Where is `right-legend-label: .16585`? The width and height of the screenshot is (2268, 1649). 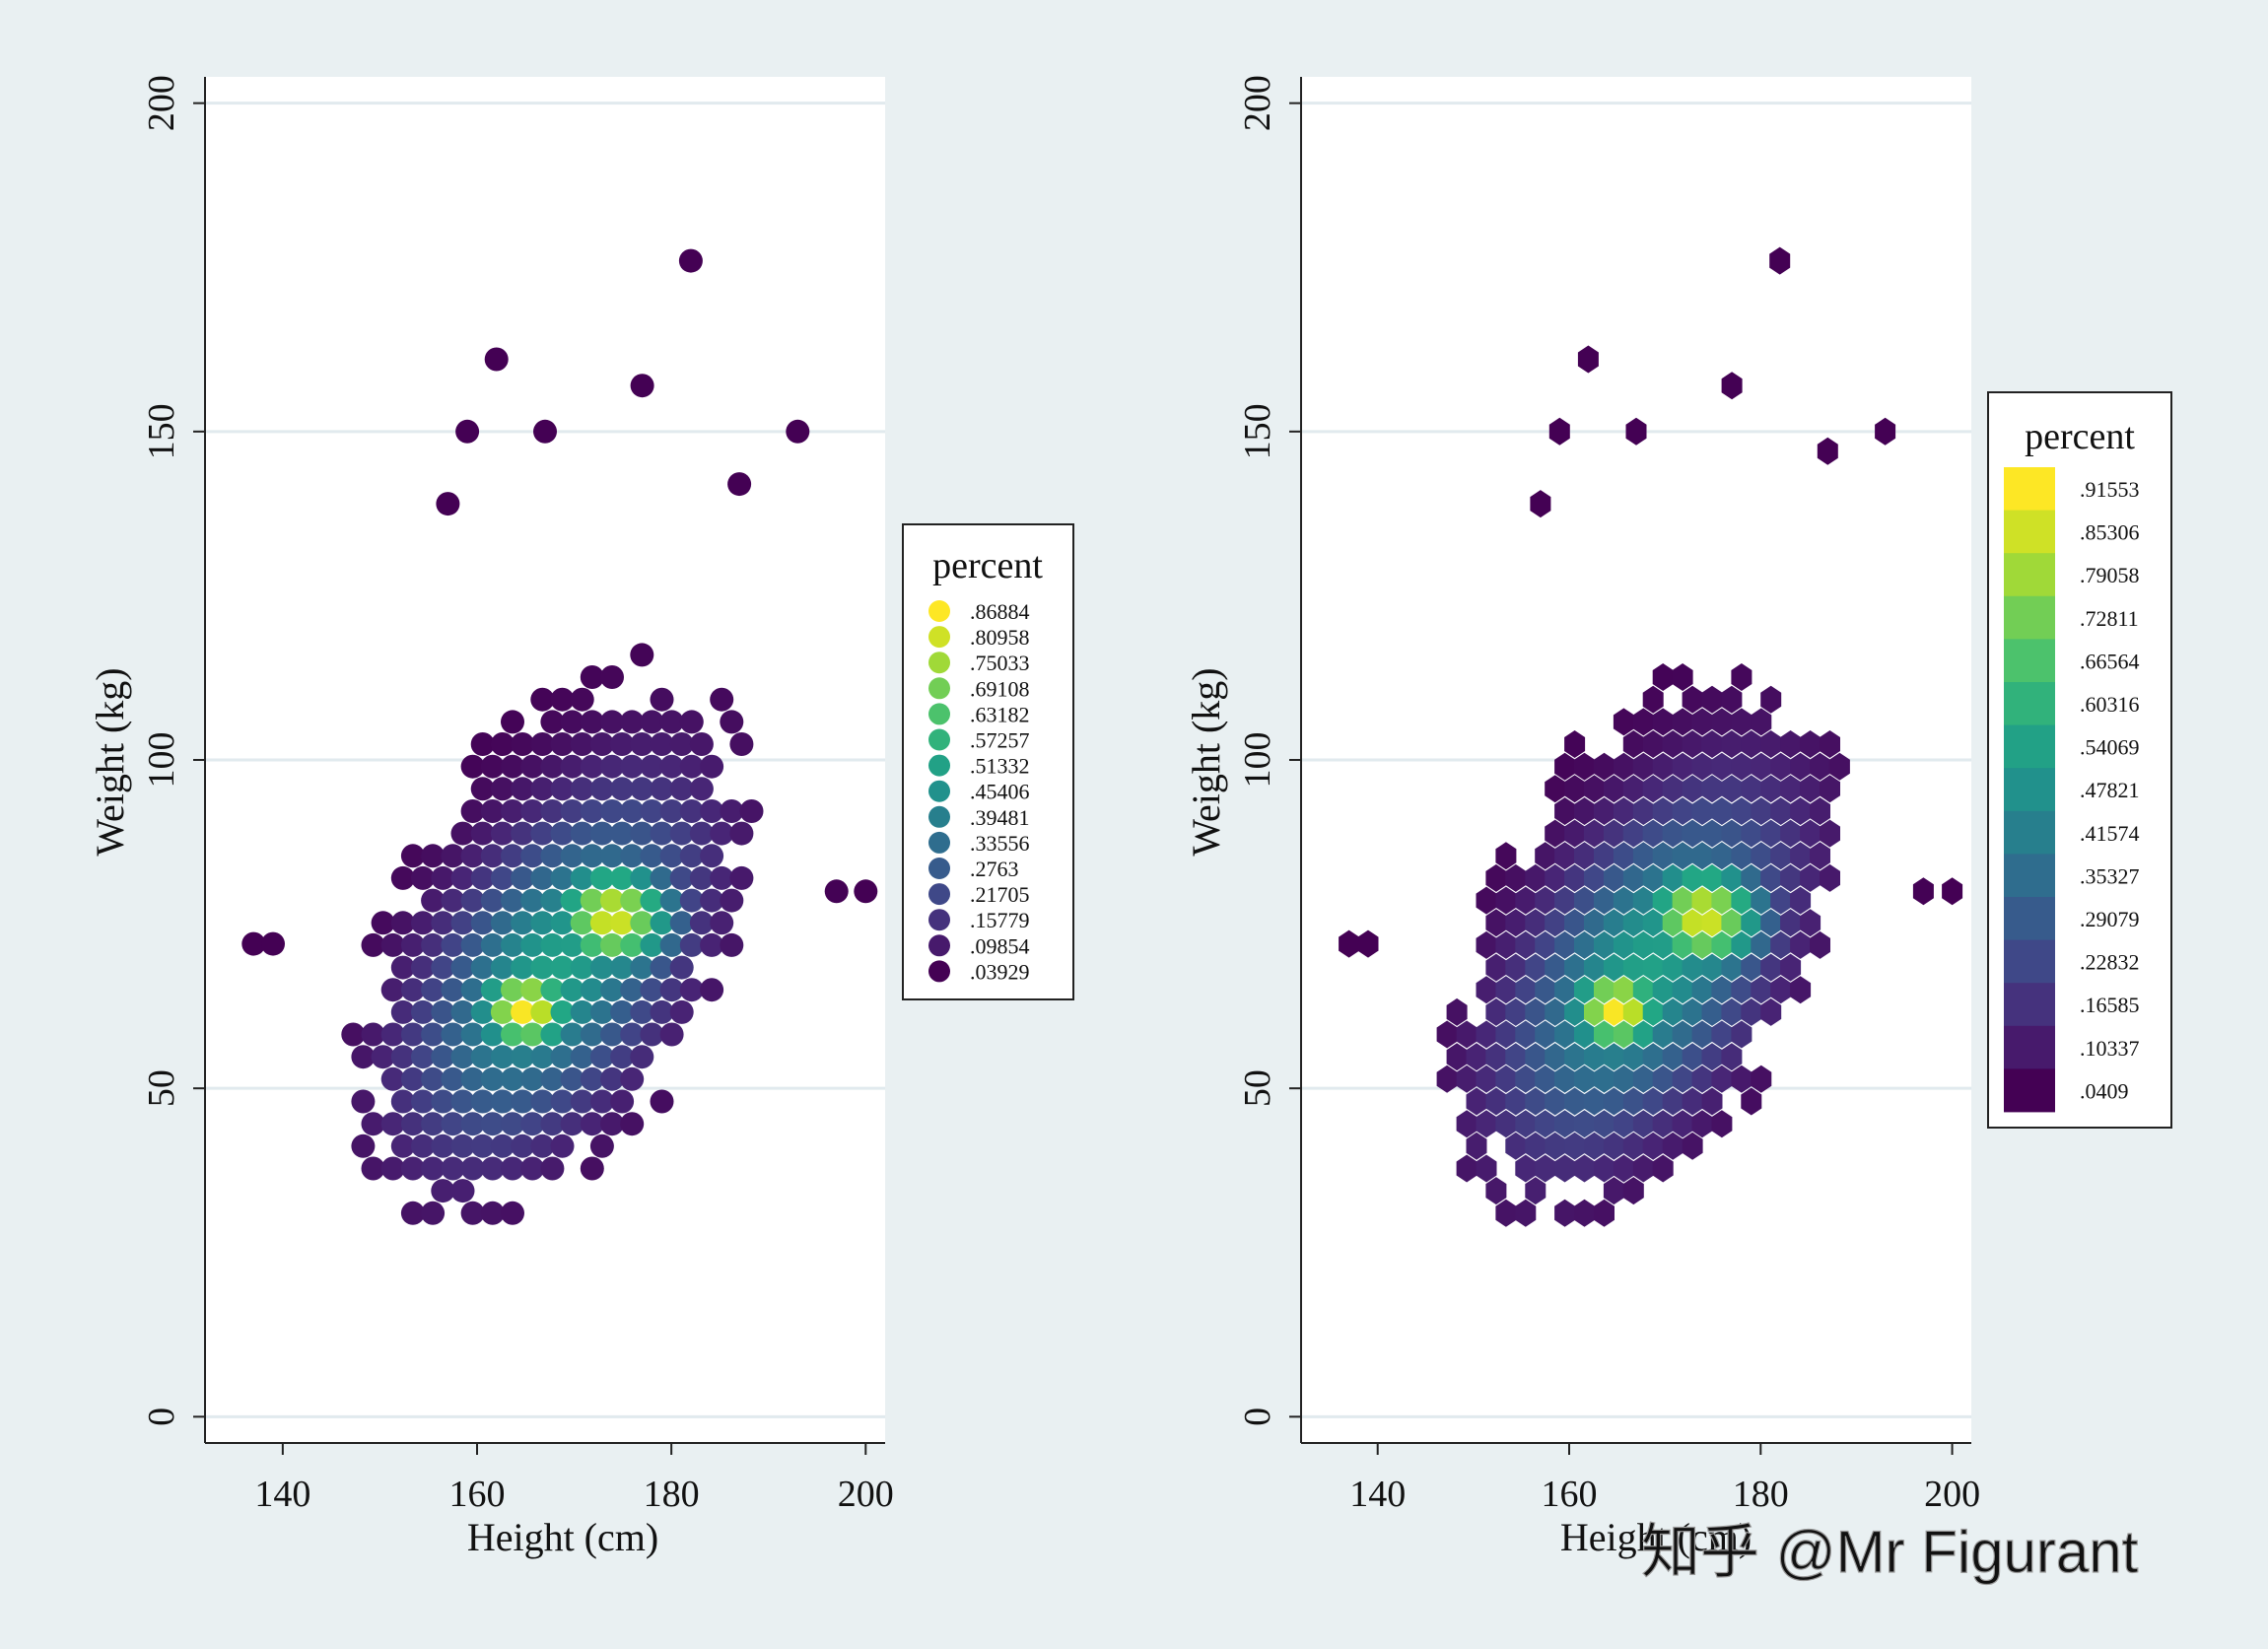 right-legend-label: .16585 is located at coordinates (2110, 1005).